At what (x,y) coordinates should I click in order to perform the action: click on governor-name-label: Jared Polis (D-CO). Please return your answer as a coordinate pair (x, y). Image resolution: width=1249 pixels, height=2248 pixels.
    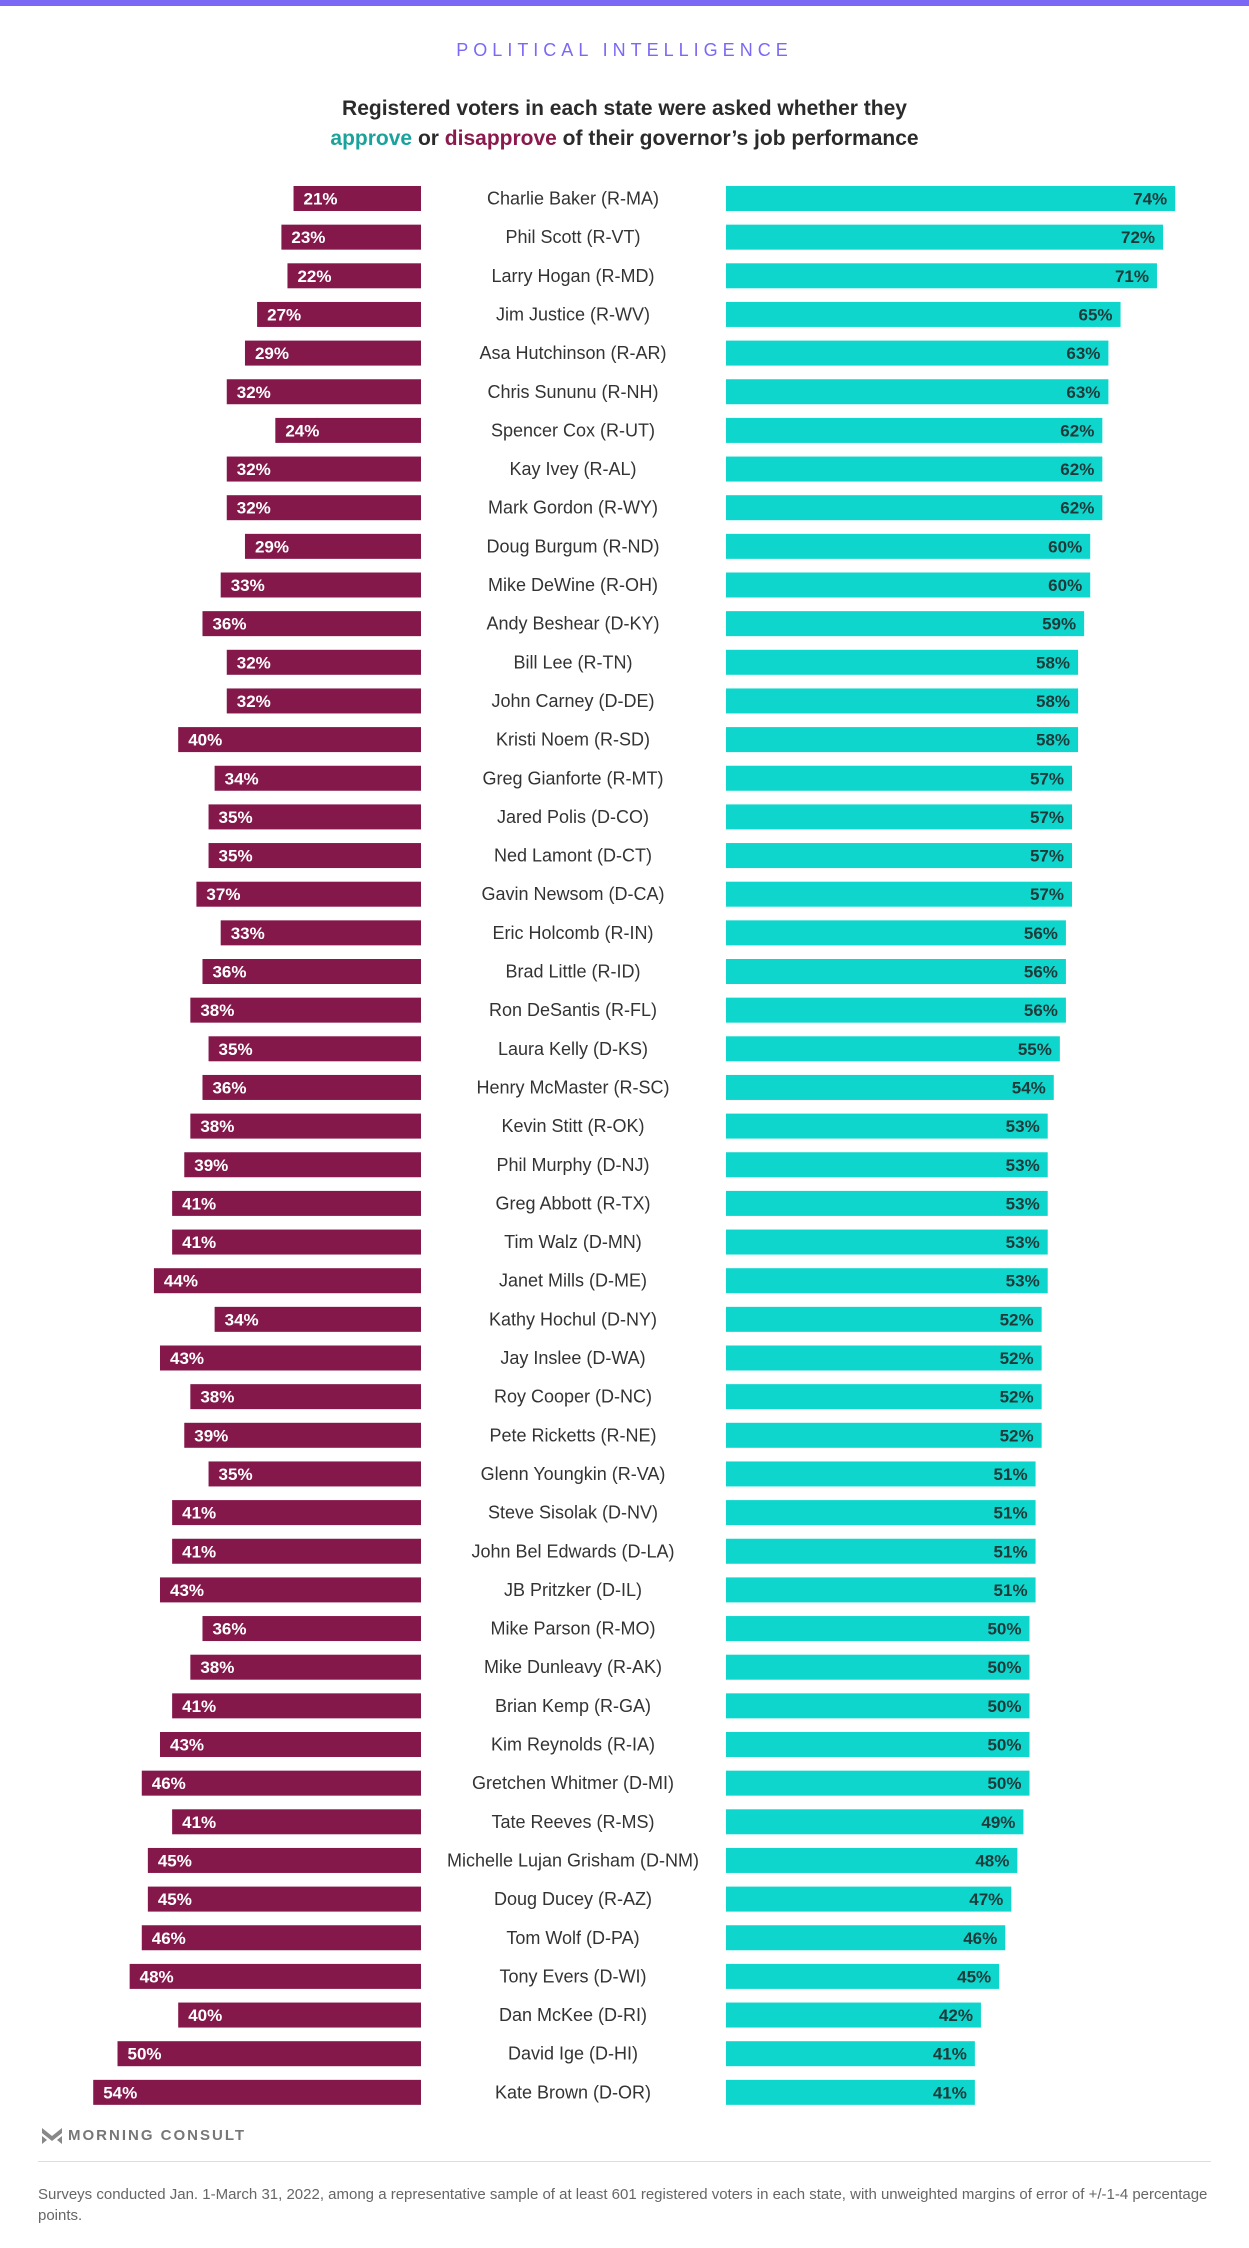
    Looking at the image, I should click on (573, 817).